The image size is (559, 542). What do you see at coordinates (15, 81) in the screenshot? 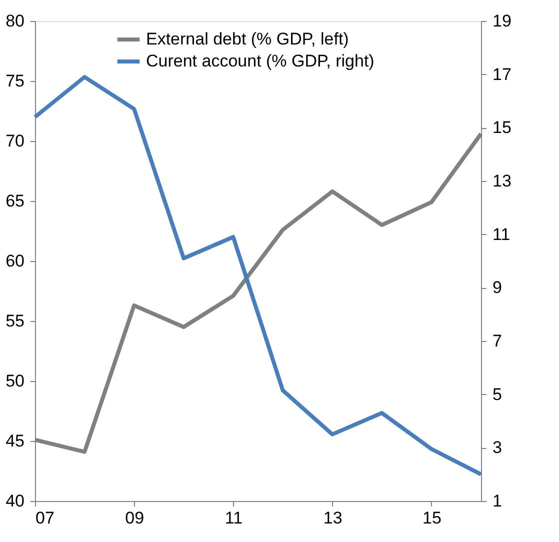
I see `y-tick-label: 75` at bounding box center [15, 81].